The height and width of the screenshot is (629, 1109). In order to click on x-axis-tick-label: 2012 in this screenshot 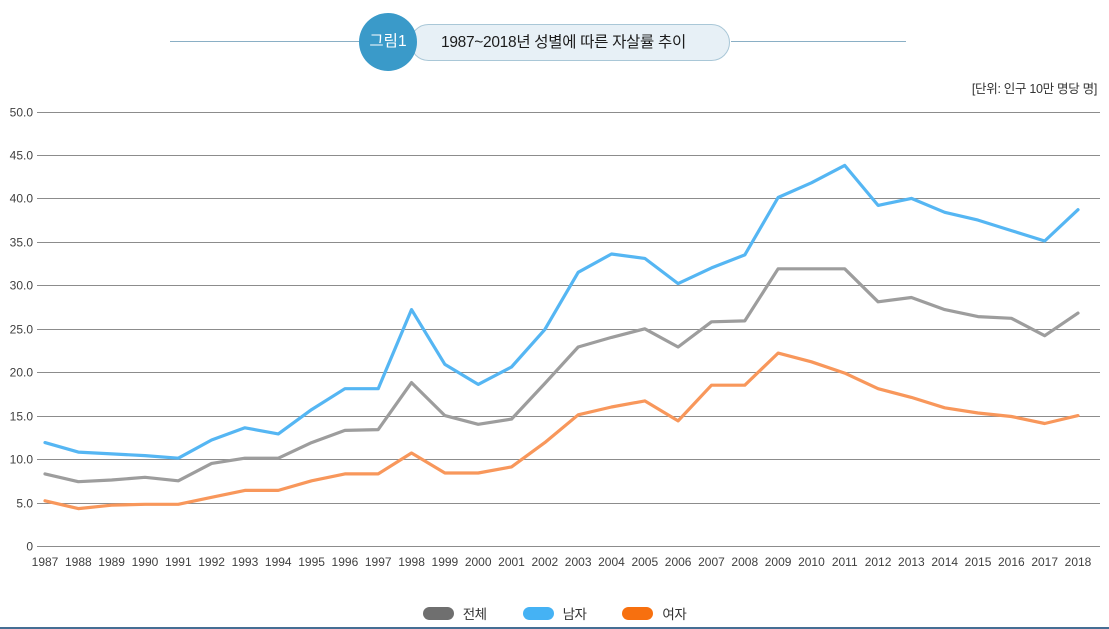, I will do `click(878, 562)`.